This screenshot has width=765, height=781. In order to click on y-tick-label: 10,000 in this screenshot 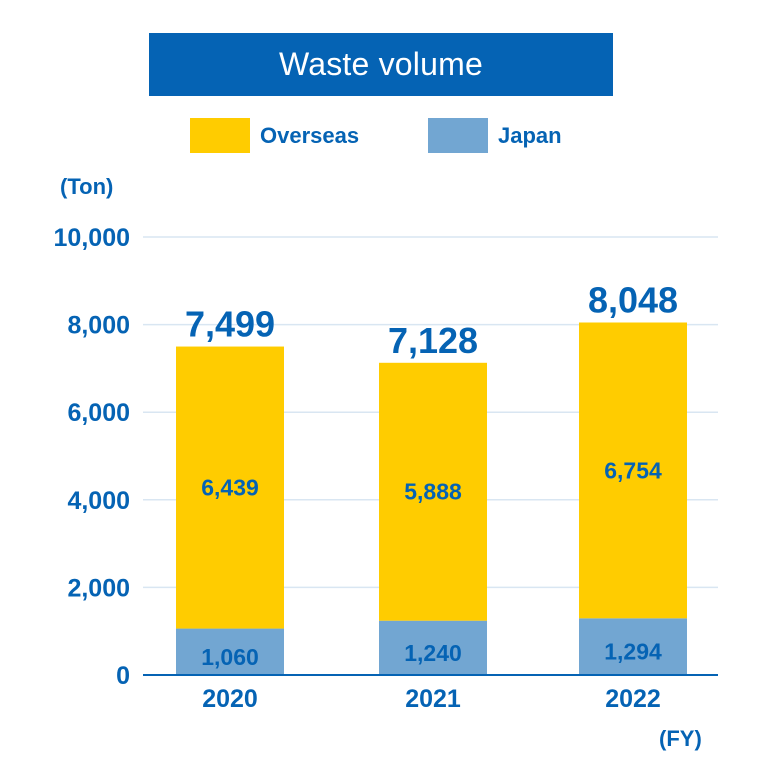, I will do `click(92, 238)`.